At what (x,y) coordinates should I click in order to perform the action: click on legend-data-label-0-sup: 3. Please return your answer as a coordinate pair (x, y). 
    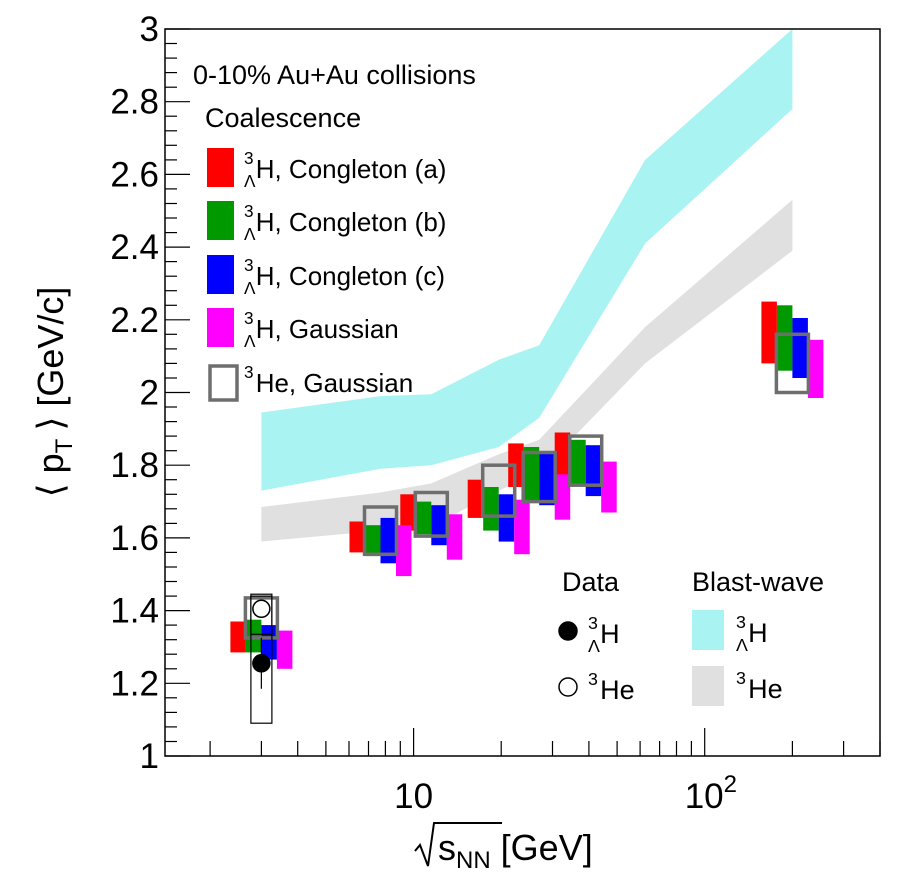
    Looking at the image, I should click on (593, 623).